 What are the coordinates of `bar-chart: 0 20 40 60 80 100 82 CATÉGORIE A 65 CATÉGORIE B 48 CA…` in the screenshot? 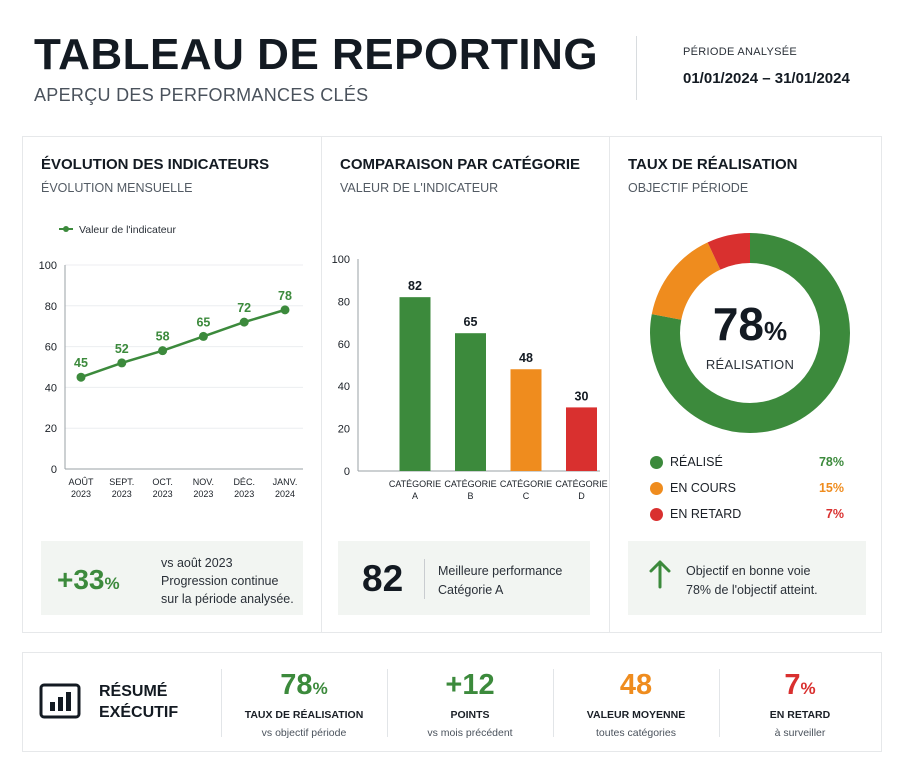 It's located at (470, 377).